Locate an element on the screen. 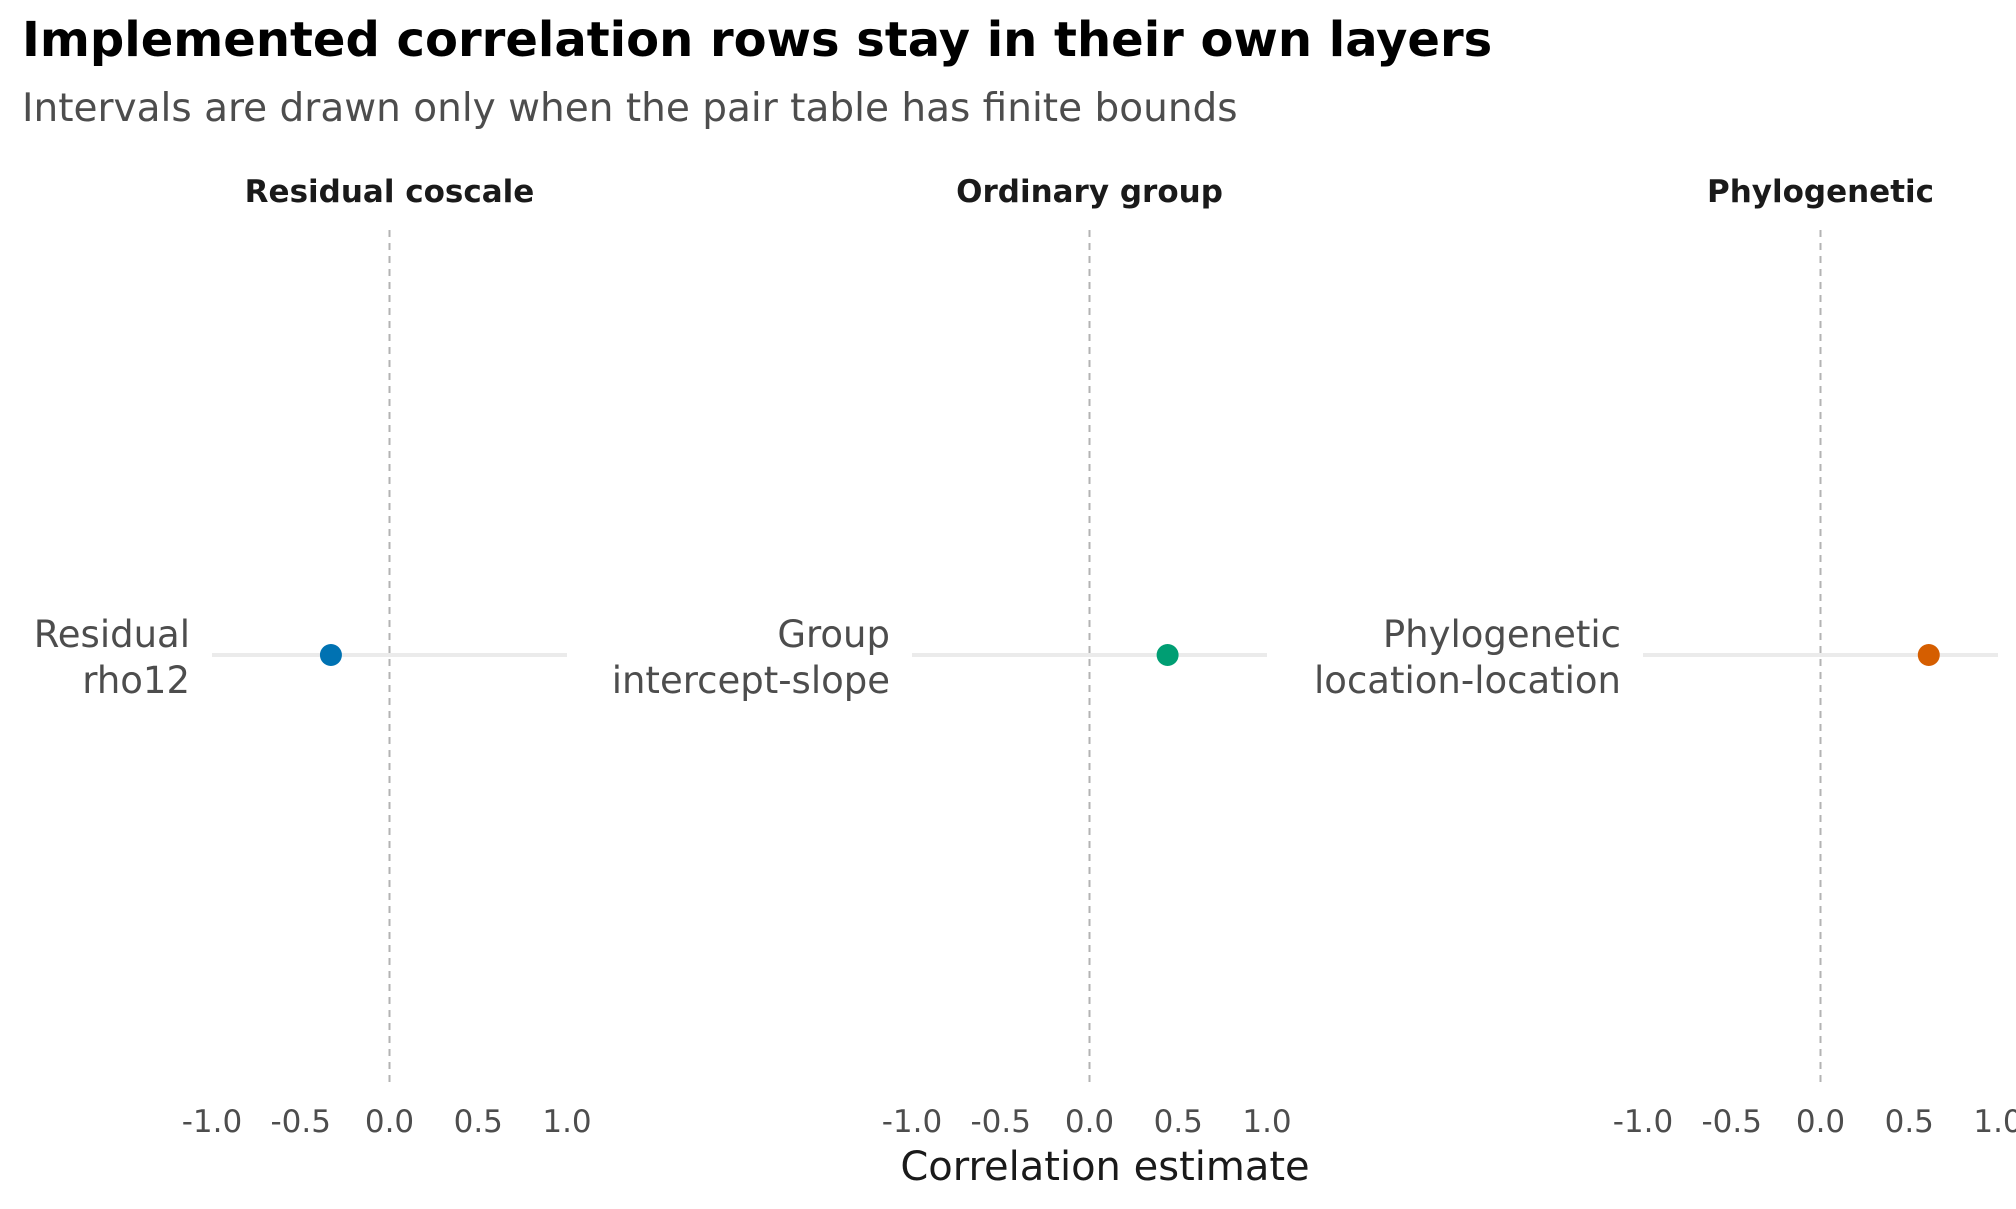 This screenshot has height=1209, width=2016. facet-title: Residual coscale is located at coordinates (390, 192).